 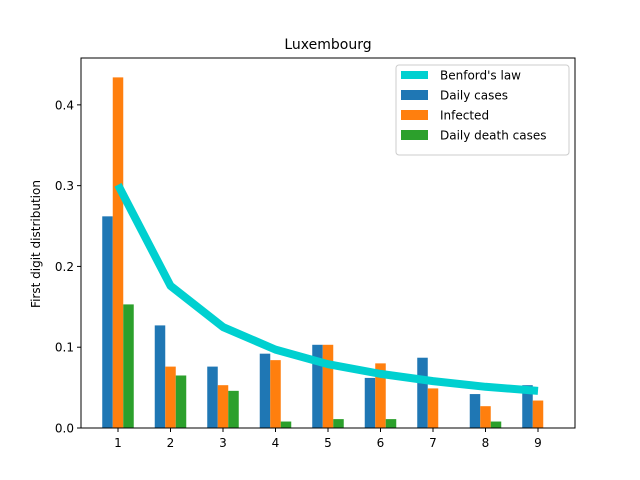 I want to click on legend-label: Infected, so click(x=464, y=116).